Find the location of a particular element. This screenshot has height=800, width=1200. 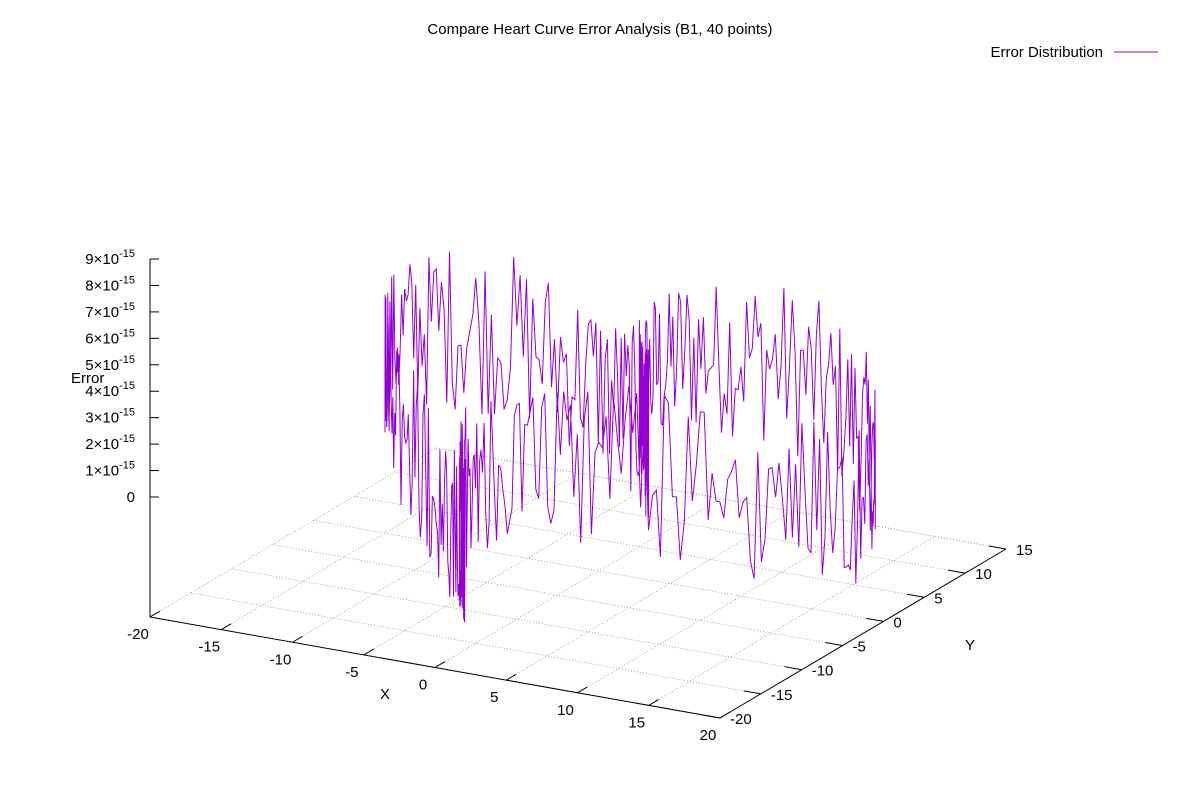

z-tick-label: 2×10⁻¹⁵ is located at coordinates (110, 443).